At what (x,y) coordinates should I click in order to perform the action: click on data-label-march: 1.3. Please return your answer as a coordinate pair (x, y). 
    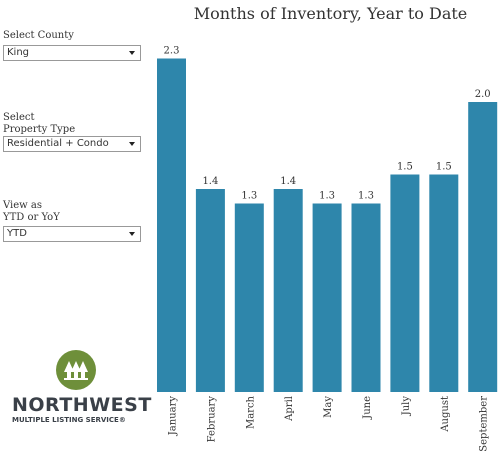
    Looking at the image, I should click on (249, 196).